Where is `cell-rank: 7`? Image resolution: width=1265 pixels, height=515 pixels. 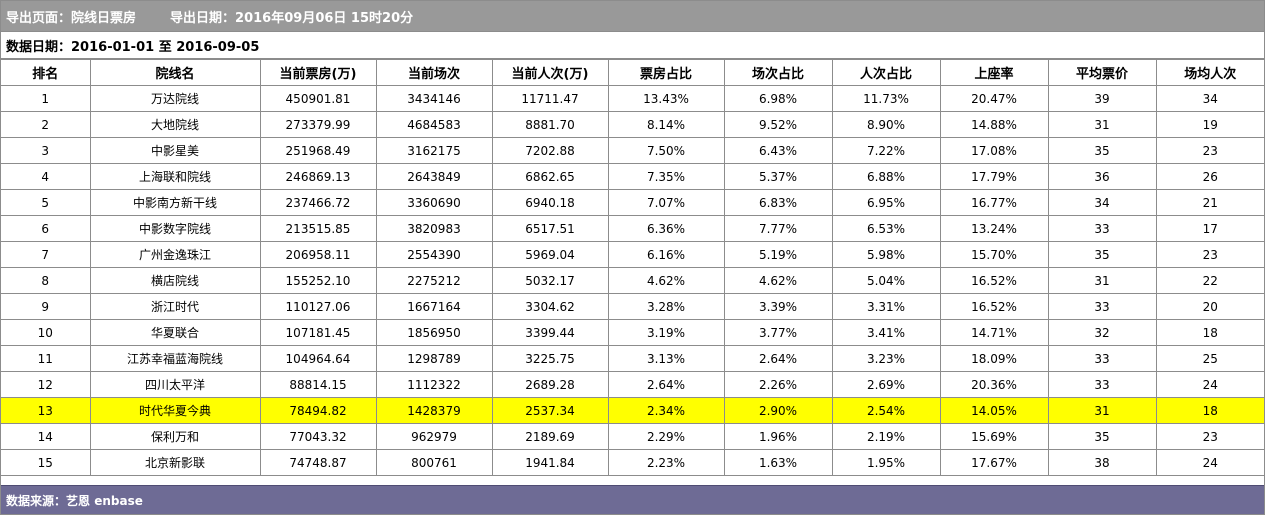 cell-rank: 7 is located at coordinates (46, 254).